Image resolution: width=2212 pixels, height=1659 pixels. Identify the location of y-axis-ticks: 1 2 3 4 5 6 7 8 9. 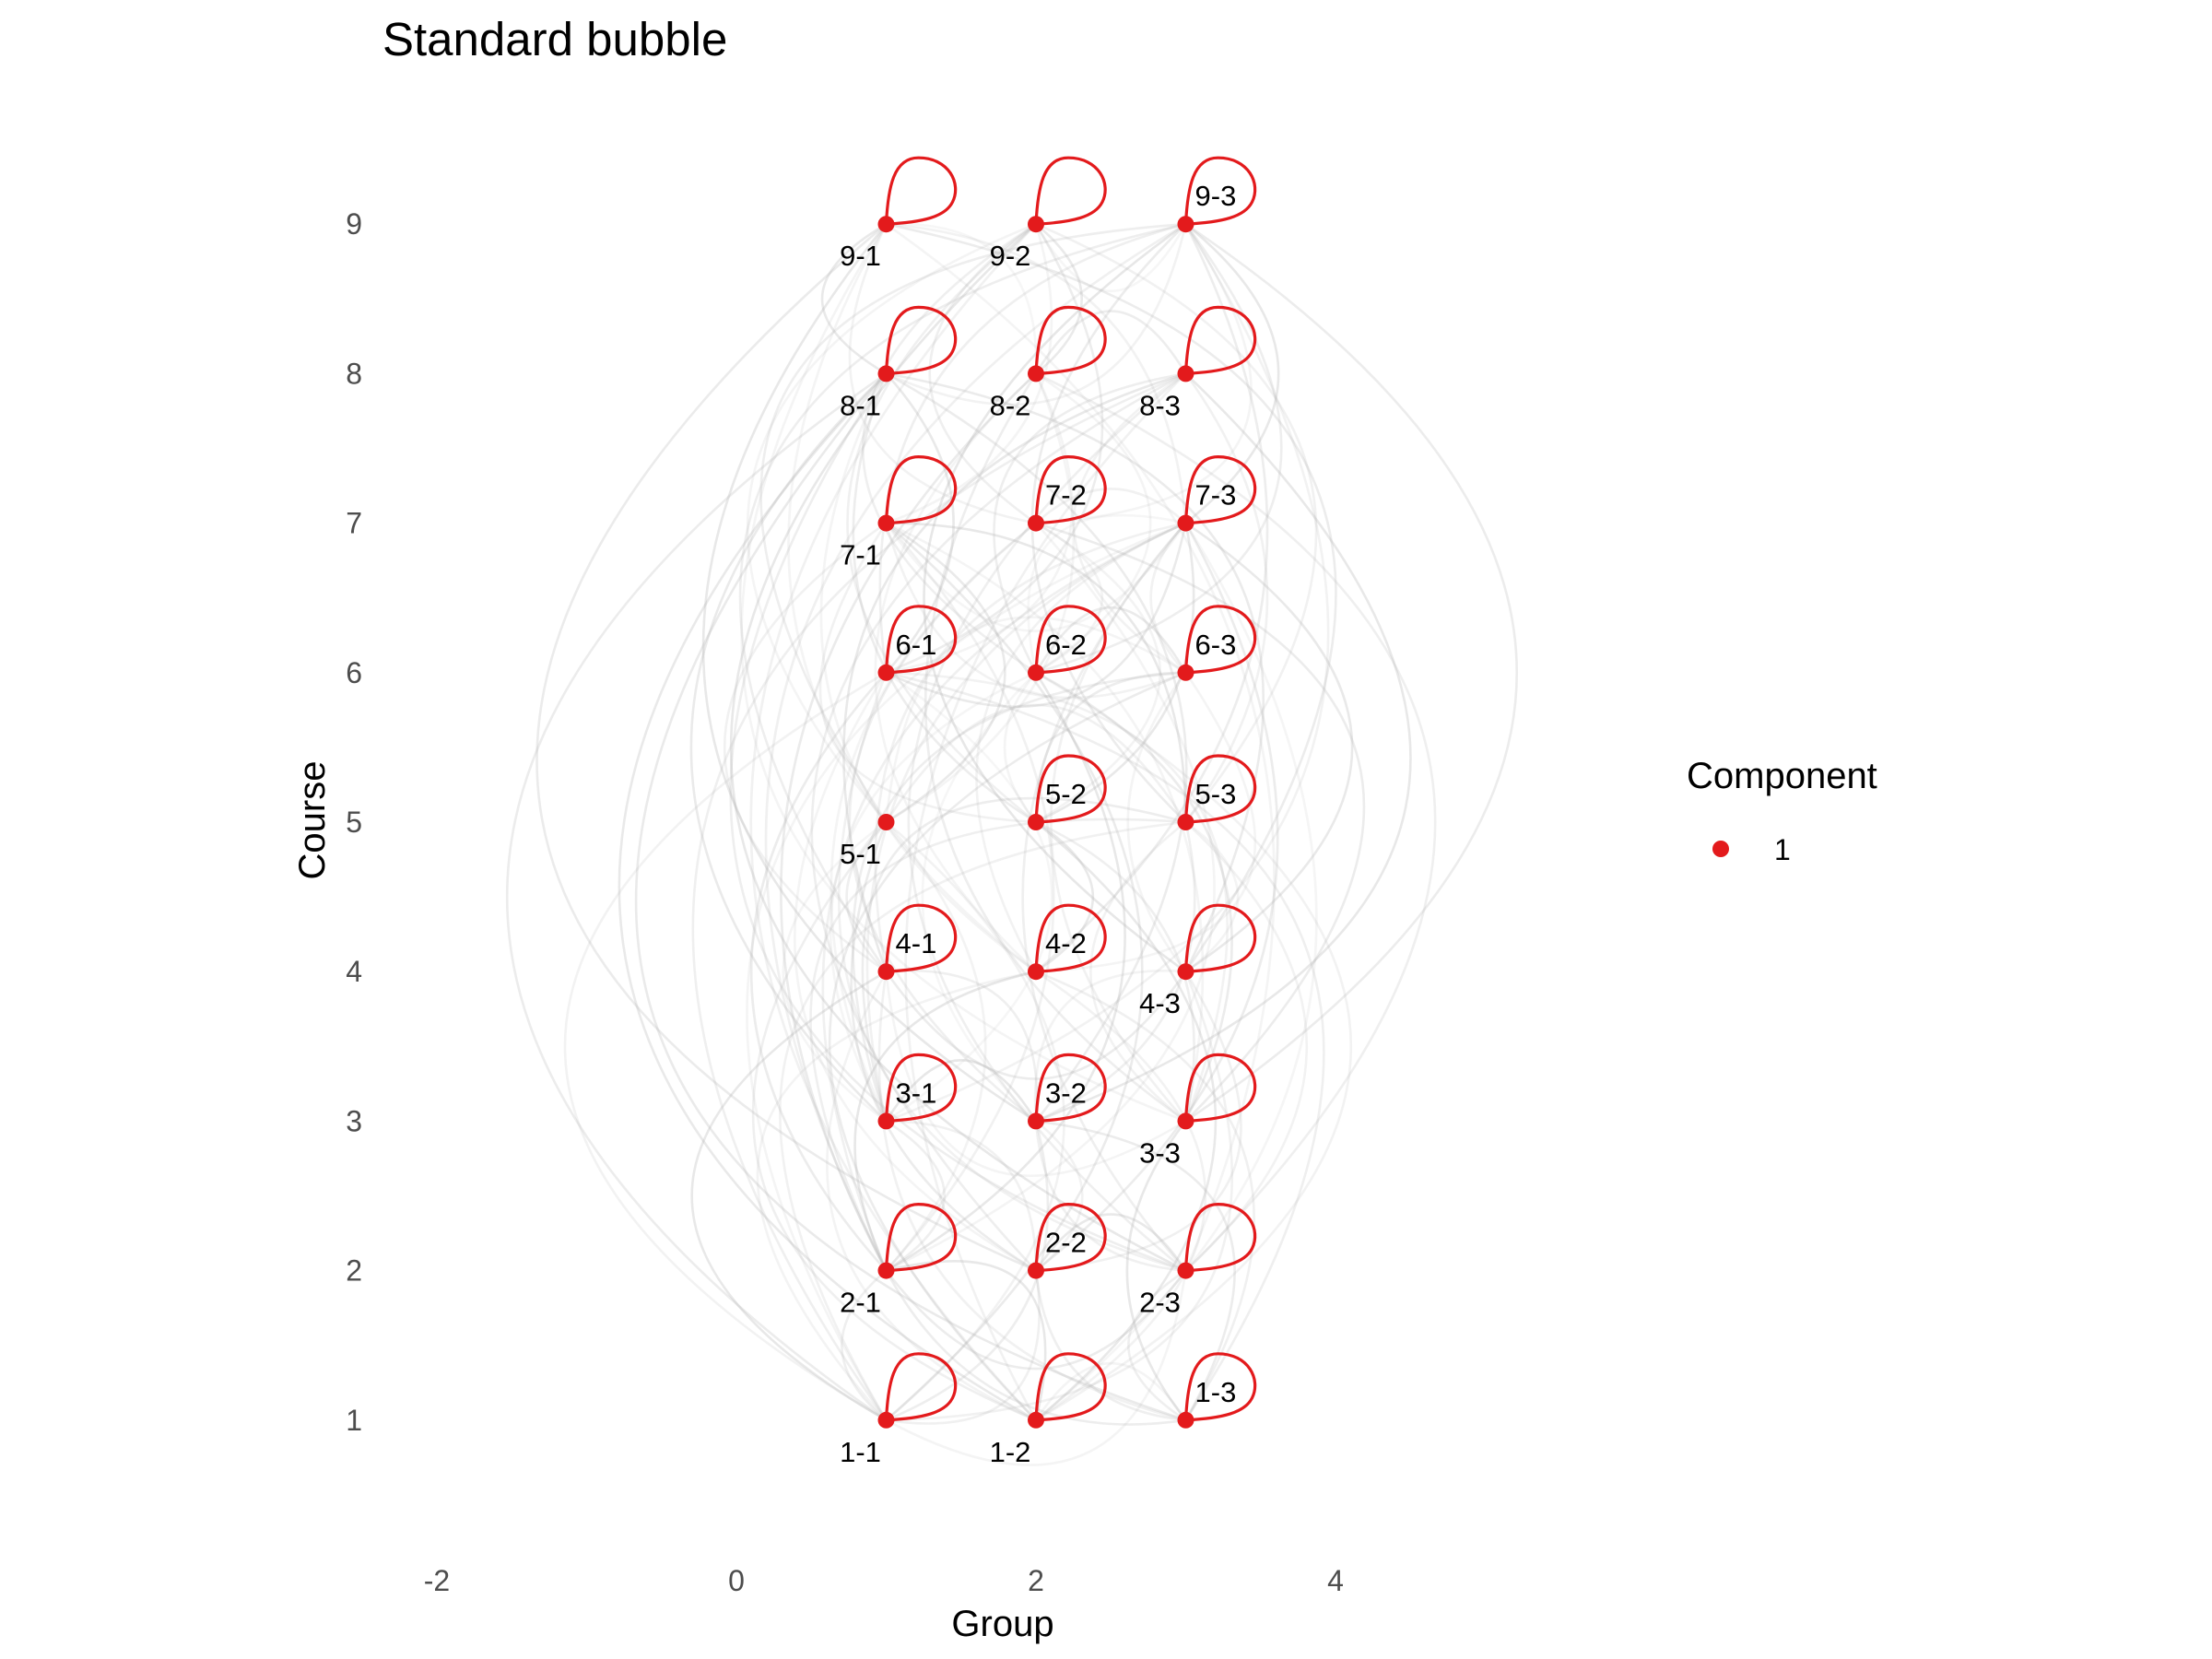
(354, 822).